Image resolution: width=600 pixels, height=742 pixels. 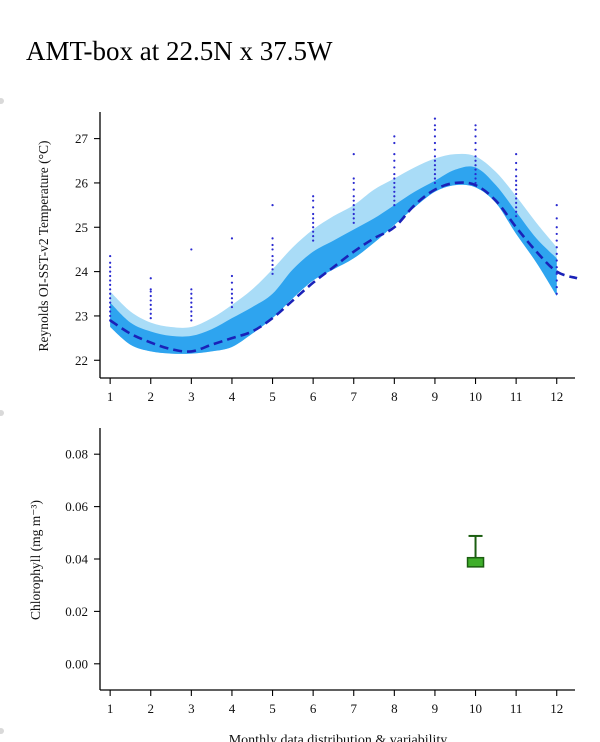 I want to click on x-tick-label: 7, so click(x=353, y=708).